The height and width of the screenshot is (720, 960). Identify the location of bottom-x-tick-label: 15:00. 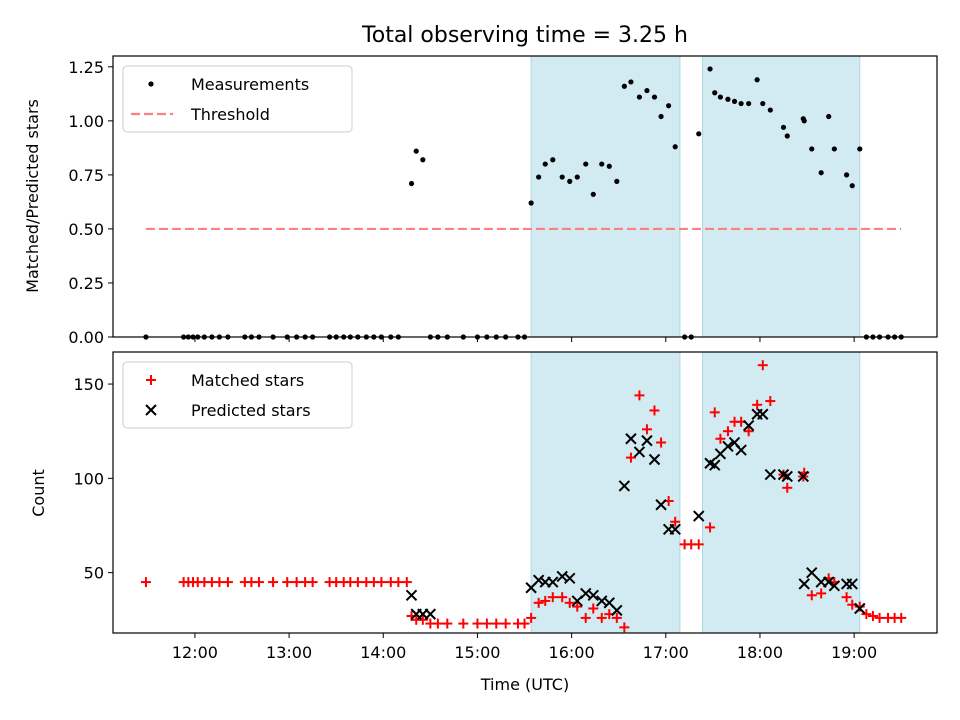
(477, 652).